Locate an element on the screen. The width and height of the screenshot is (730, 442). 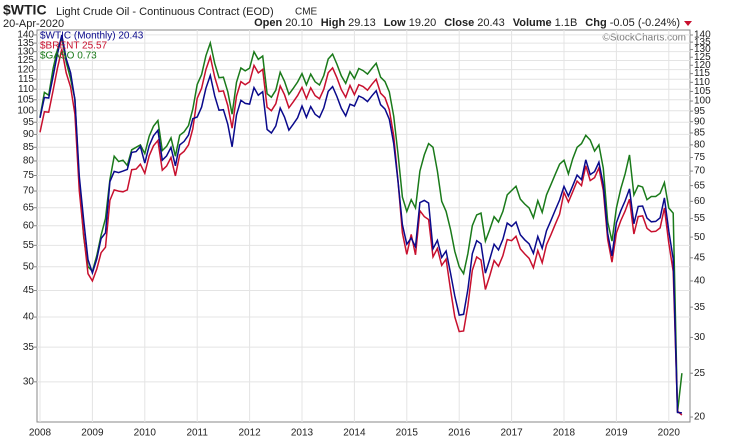
legend-entry: $GASO 0.73 is located at coordinates (68, 56).